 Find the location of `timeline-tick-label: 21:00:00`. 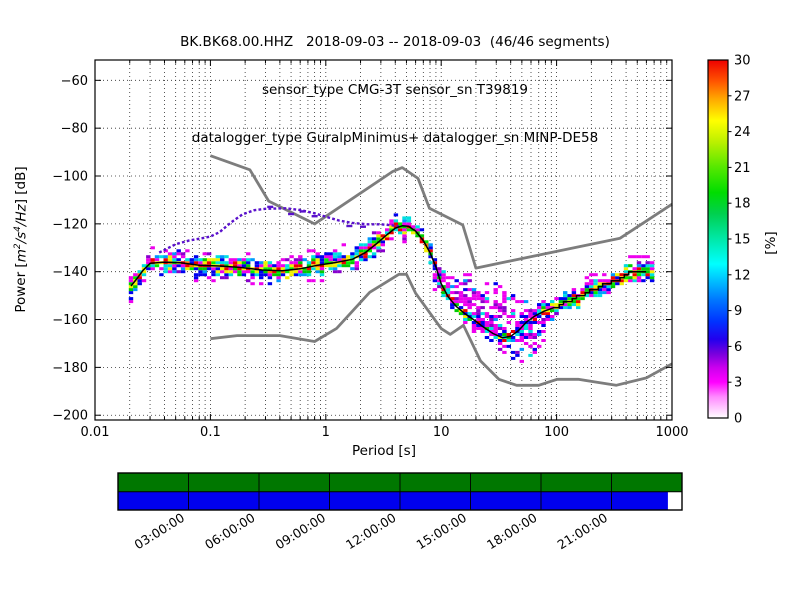

timeline-tick-label: 21:00:00 is located at coordinates (583, 531).